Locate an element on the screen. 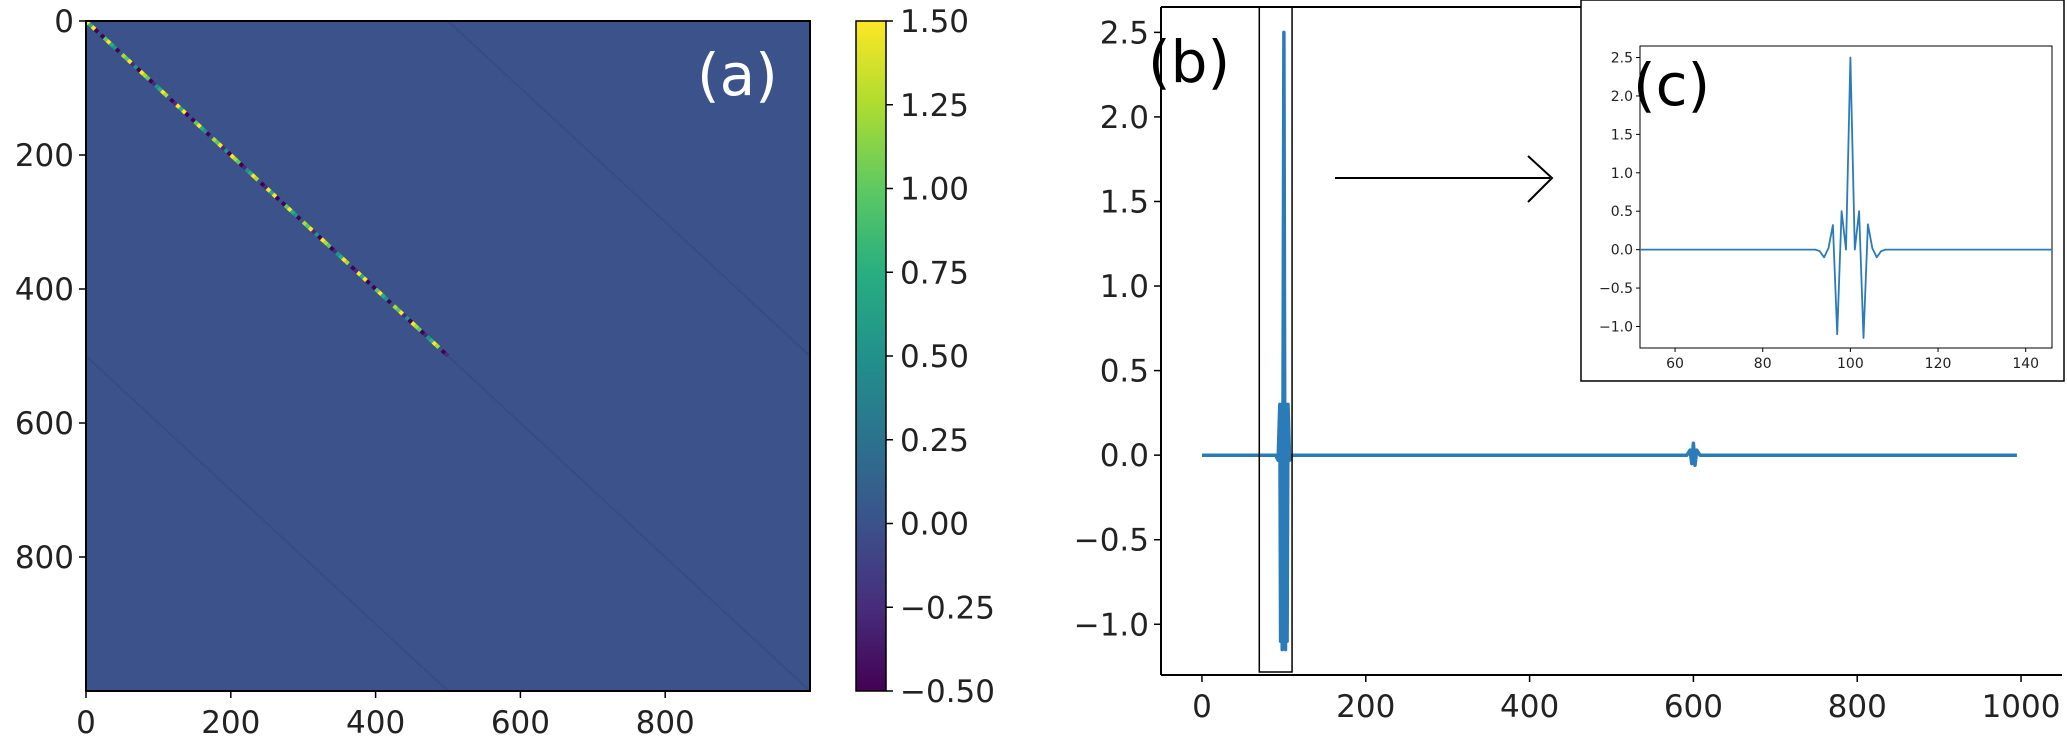 This screenshot has height=738, width=2067. x-tick-label: 60 is located at coordinates (1675, 364).